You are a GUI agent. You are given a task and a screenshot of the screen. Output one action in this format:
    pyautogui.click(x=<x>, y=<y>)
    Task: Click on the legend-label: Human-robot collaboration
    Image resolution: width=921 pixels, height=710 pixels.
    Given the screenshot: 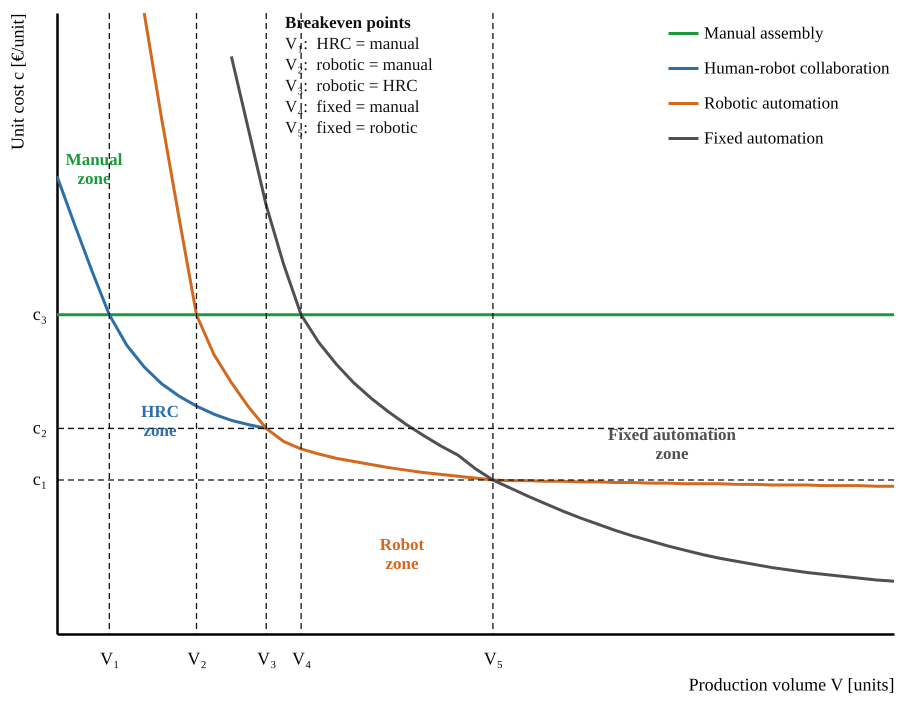 What is the action you would take?
    pyautogui.click(x=797, y=68)
    